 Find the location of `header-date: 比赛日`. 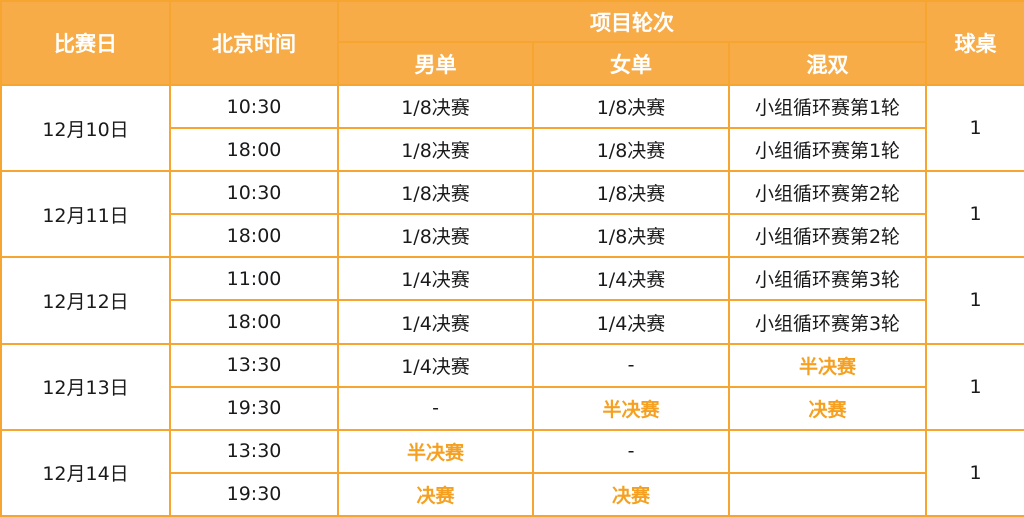

header-date: 比赛日 is located at coordinates (85, 43).